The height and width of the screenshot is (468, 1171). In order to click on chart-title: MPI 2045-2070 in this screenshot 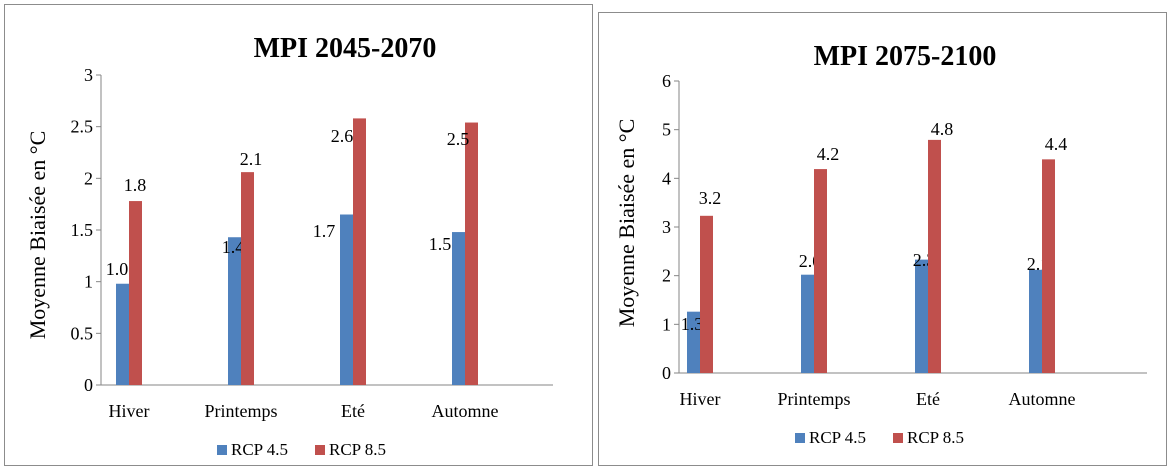, I will do `click(345, 48)`.